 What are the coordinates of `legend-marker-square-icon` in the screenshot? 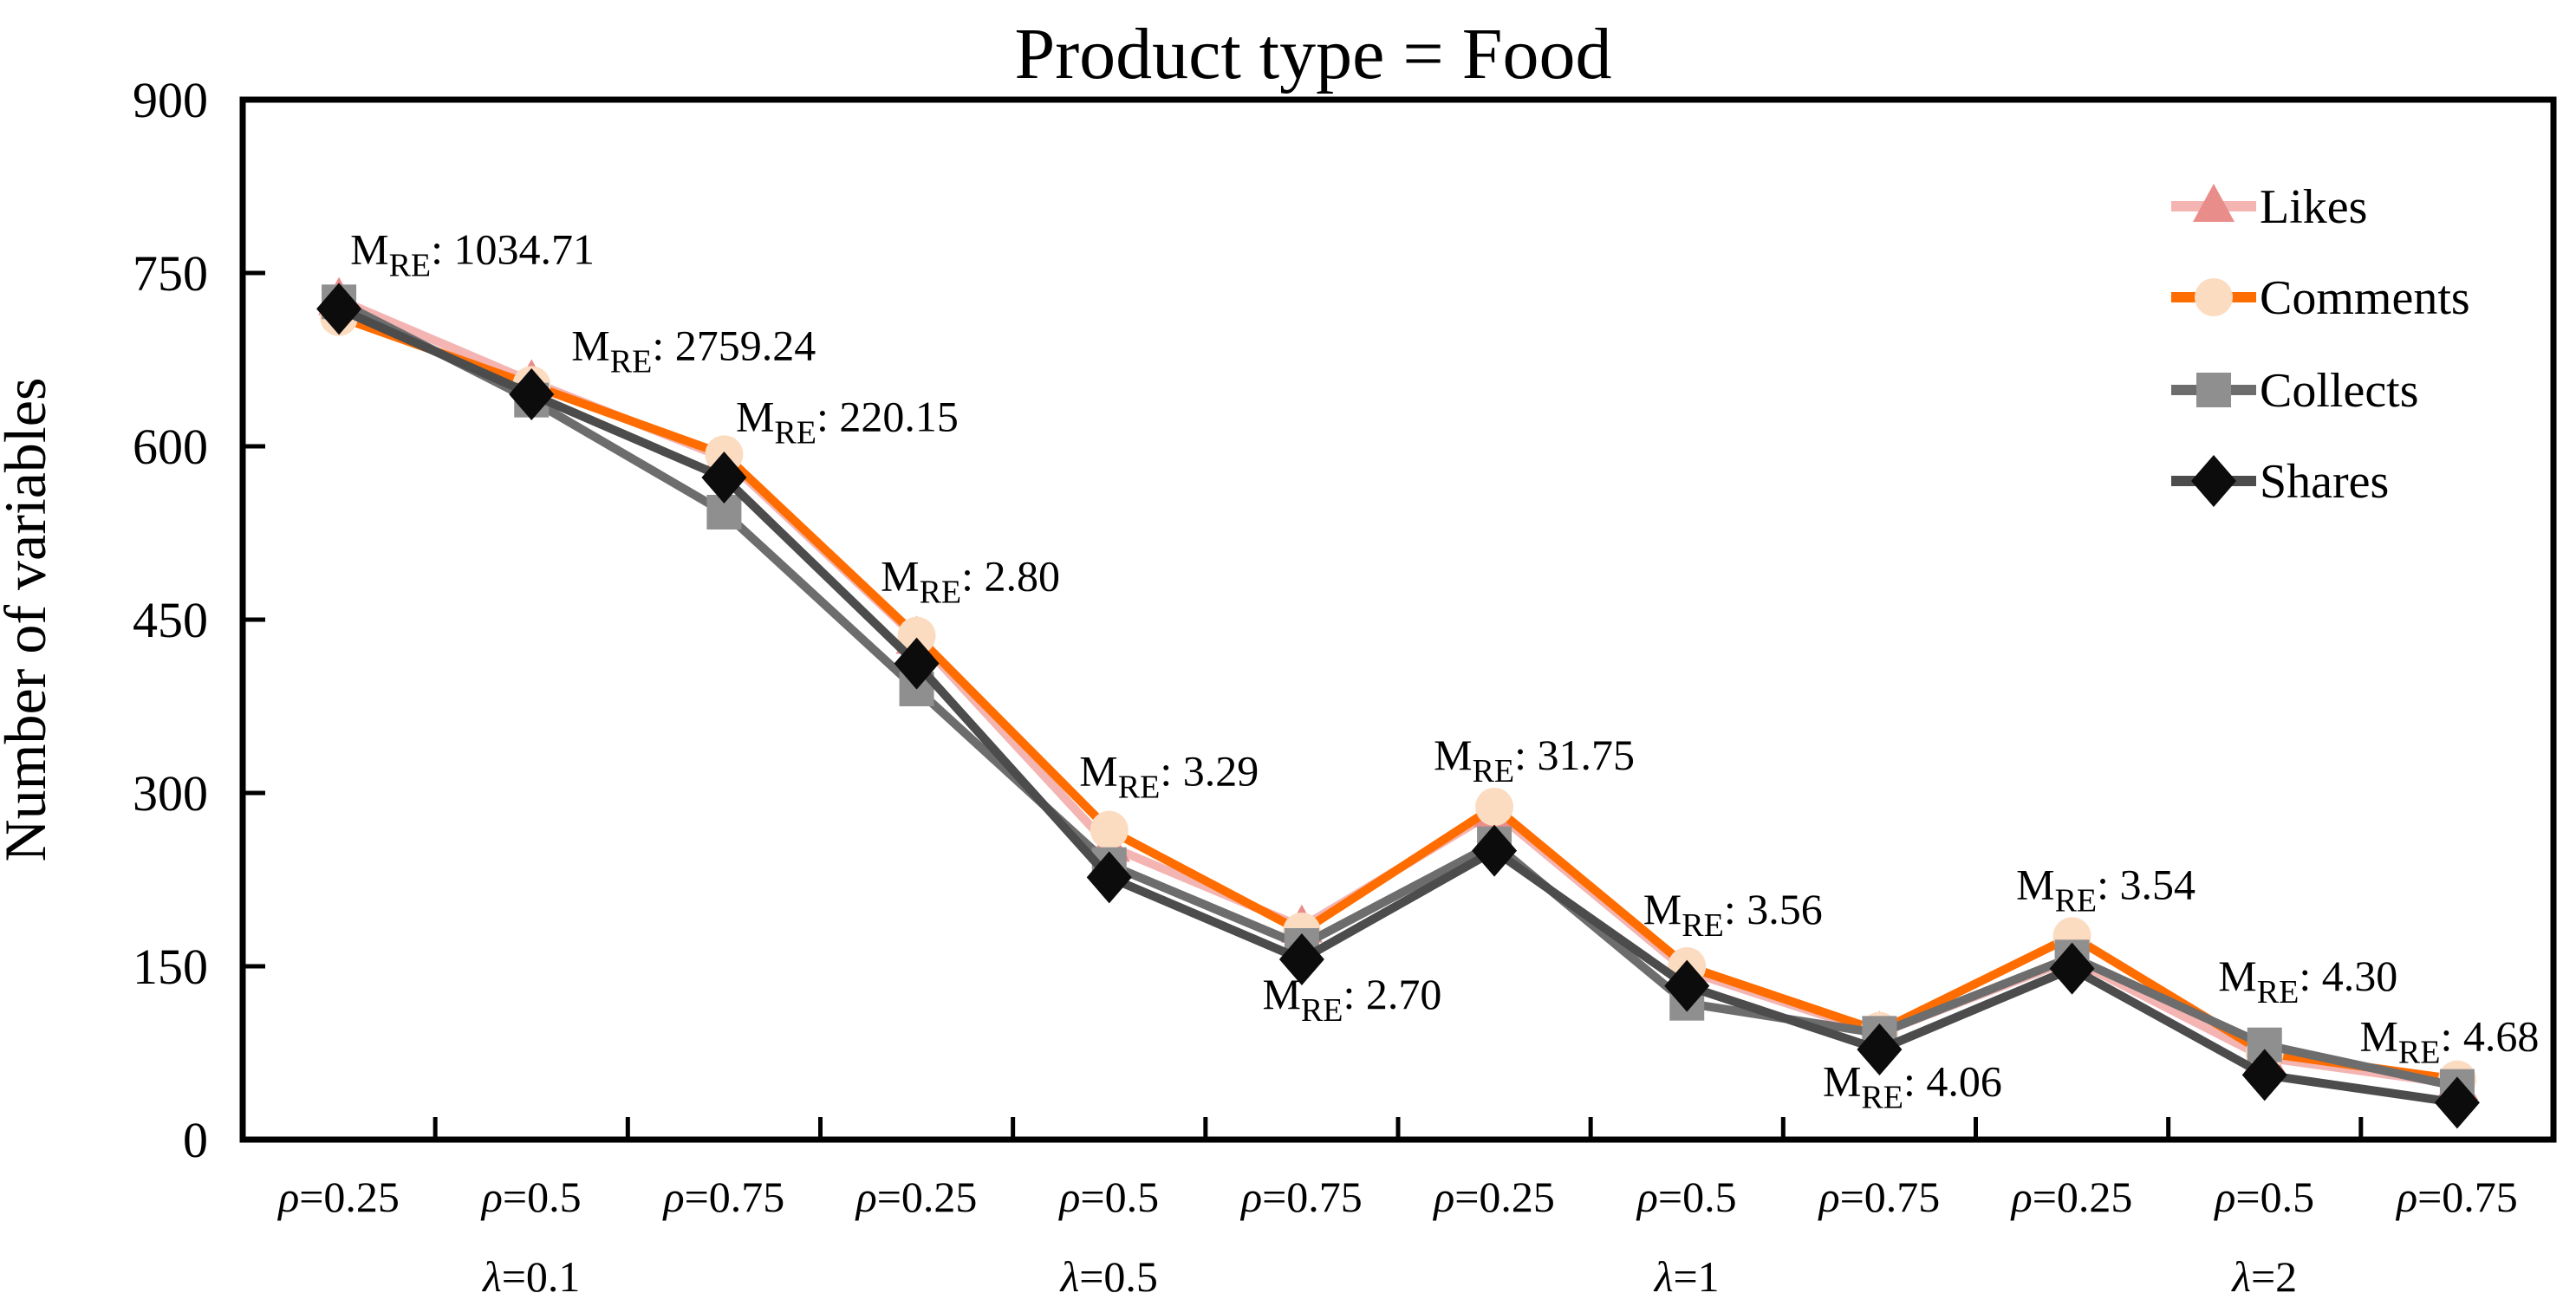 It's located at (2213, 390).